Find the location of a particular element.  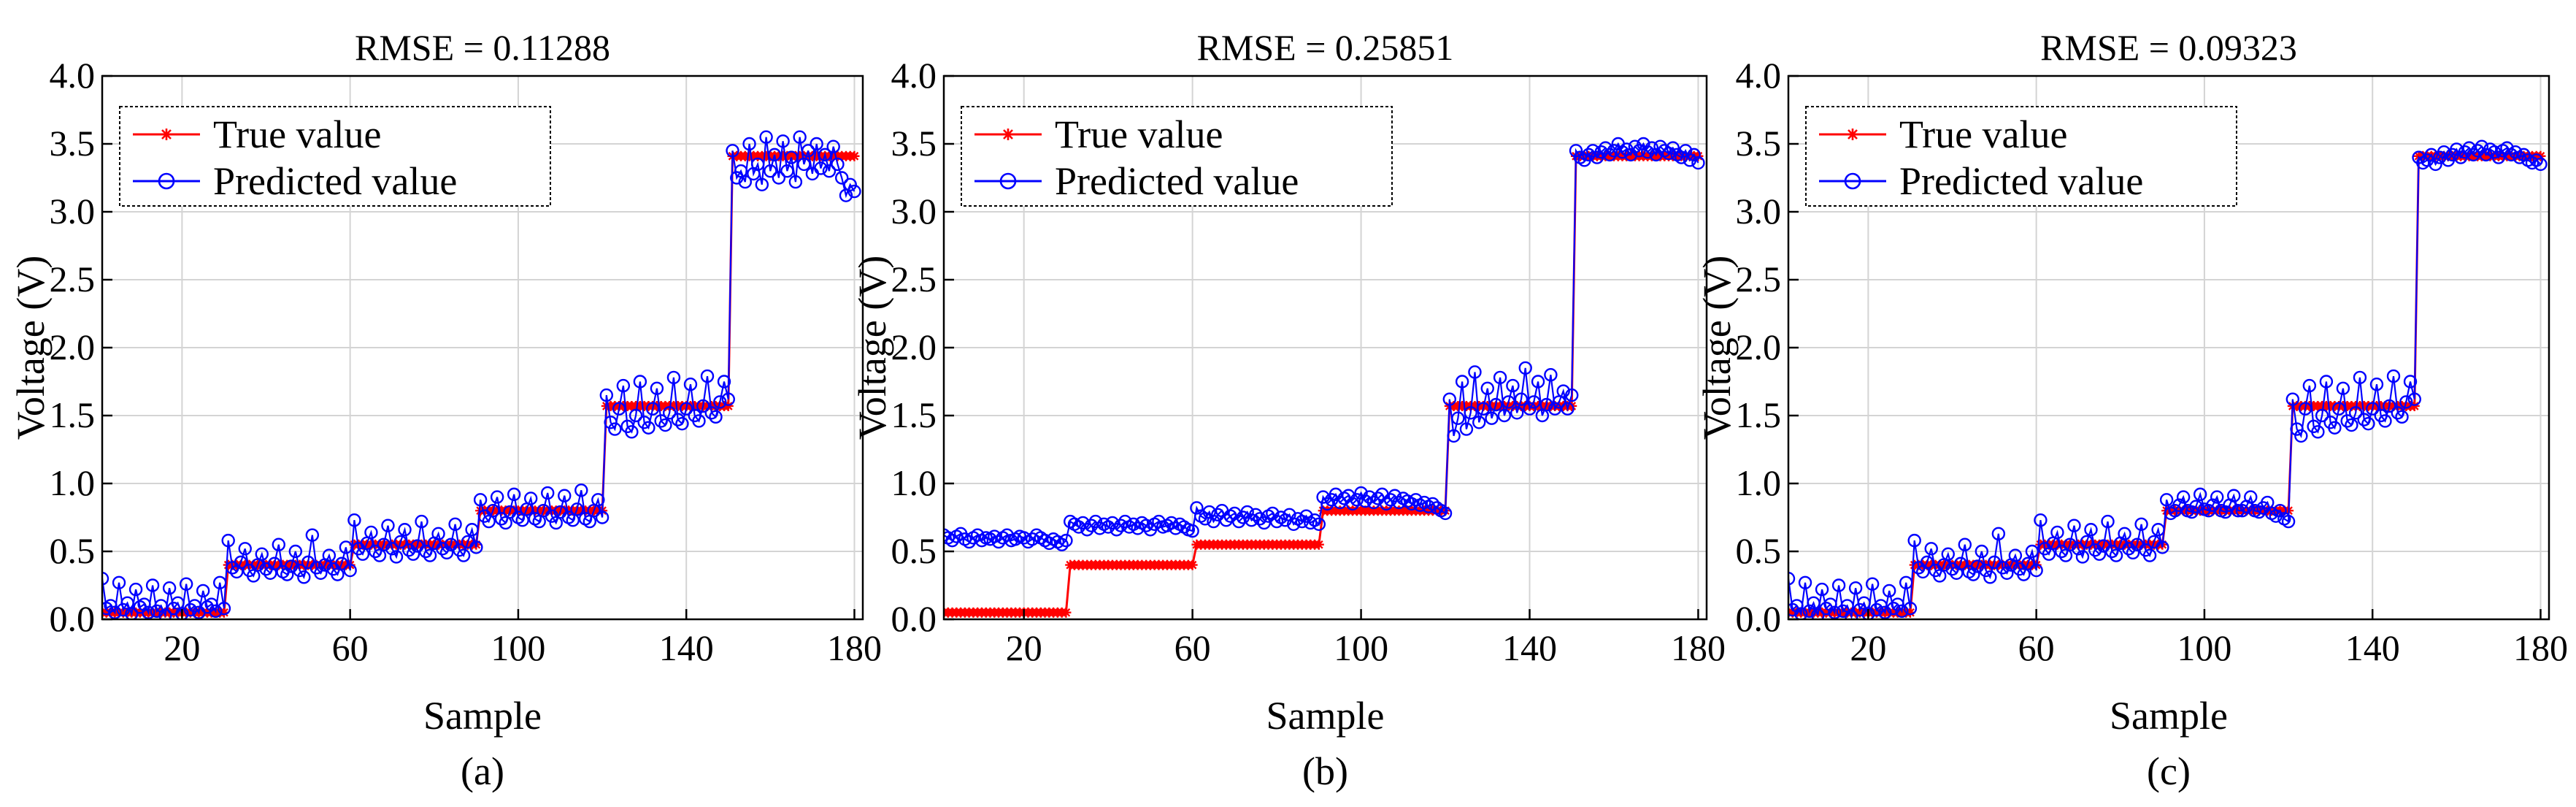

y-tick-label: 2.5 is located at coordinates (914, 279).